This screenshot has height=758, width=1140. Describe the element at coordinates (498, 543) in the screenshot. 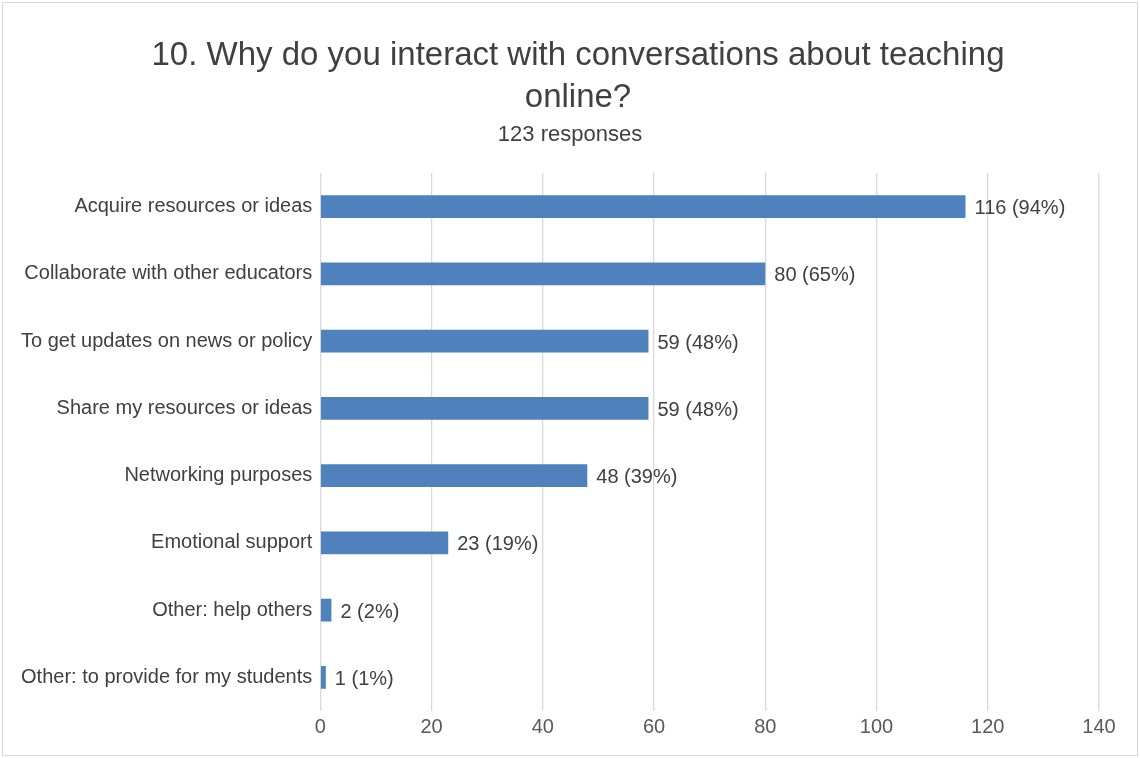

I see `data-label: 23 (19%)` at that location.